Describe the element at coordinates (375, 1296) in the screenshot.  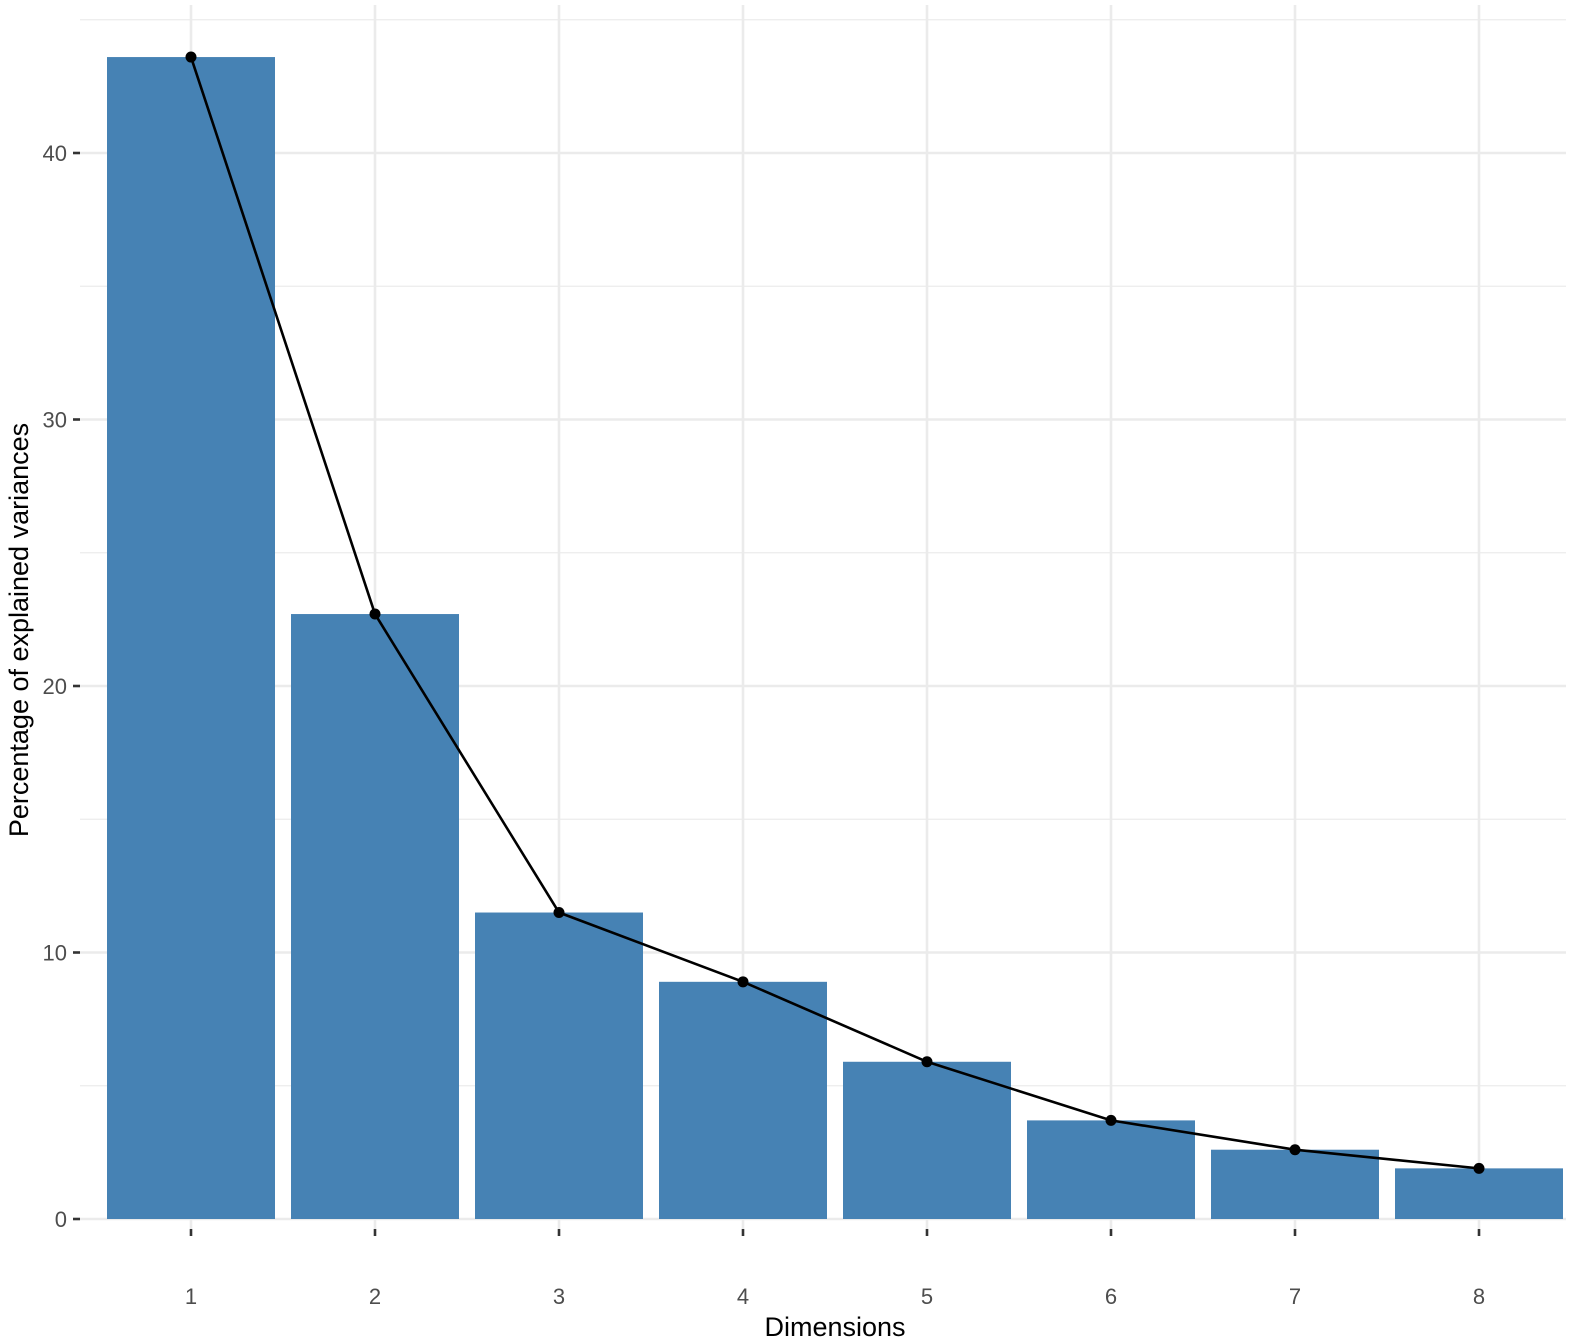
I see `x-tick-label: 2` at that location.